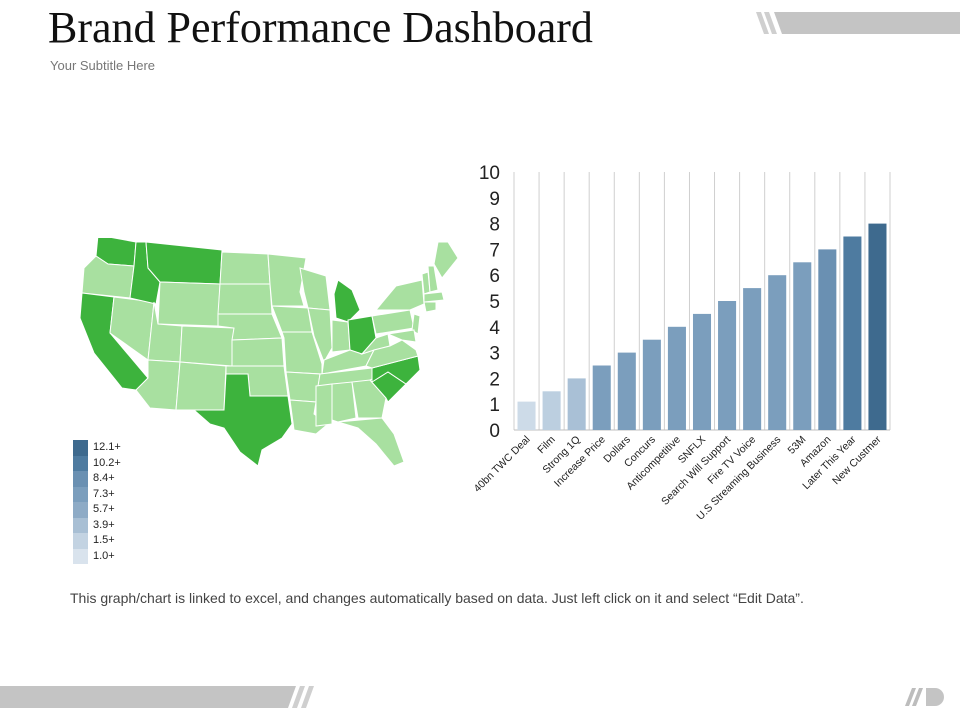 The height and width of the screenshot is (720, 960). I want to click on state-MD, so click(401, 336).